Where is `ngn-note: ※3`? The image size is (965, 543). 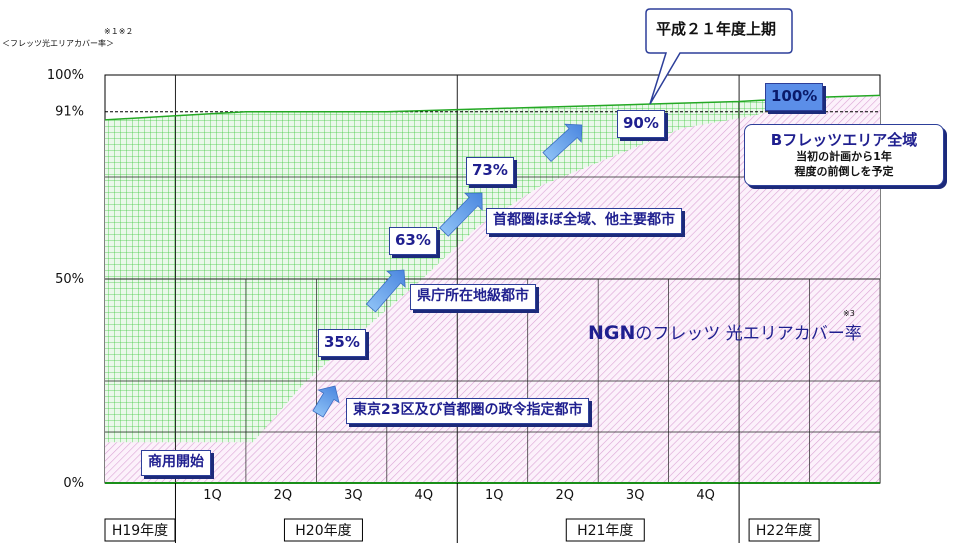 ngn-note: ※3 is located at coordinates (849, 313).